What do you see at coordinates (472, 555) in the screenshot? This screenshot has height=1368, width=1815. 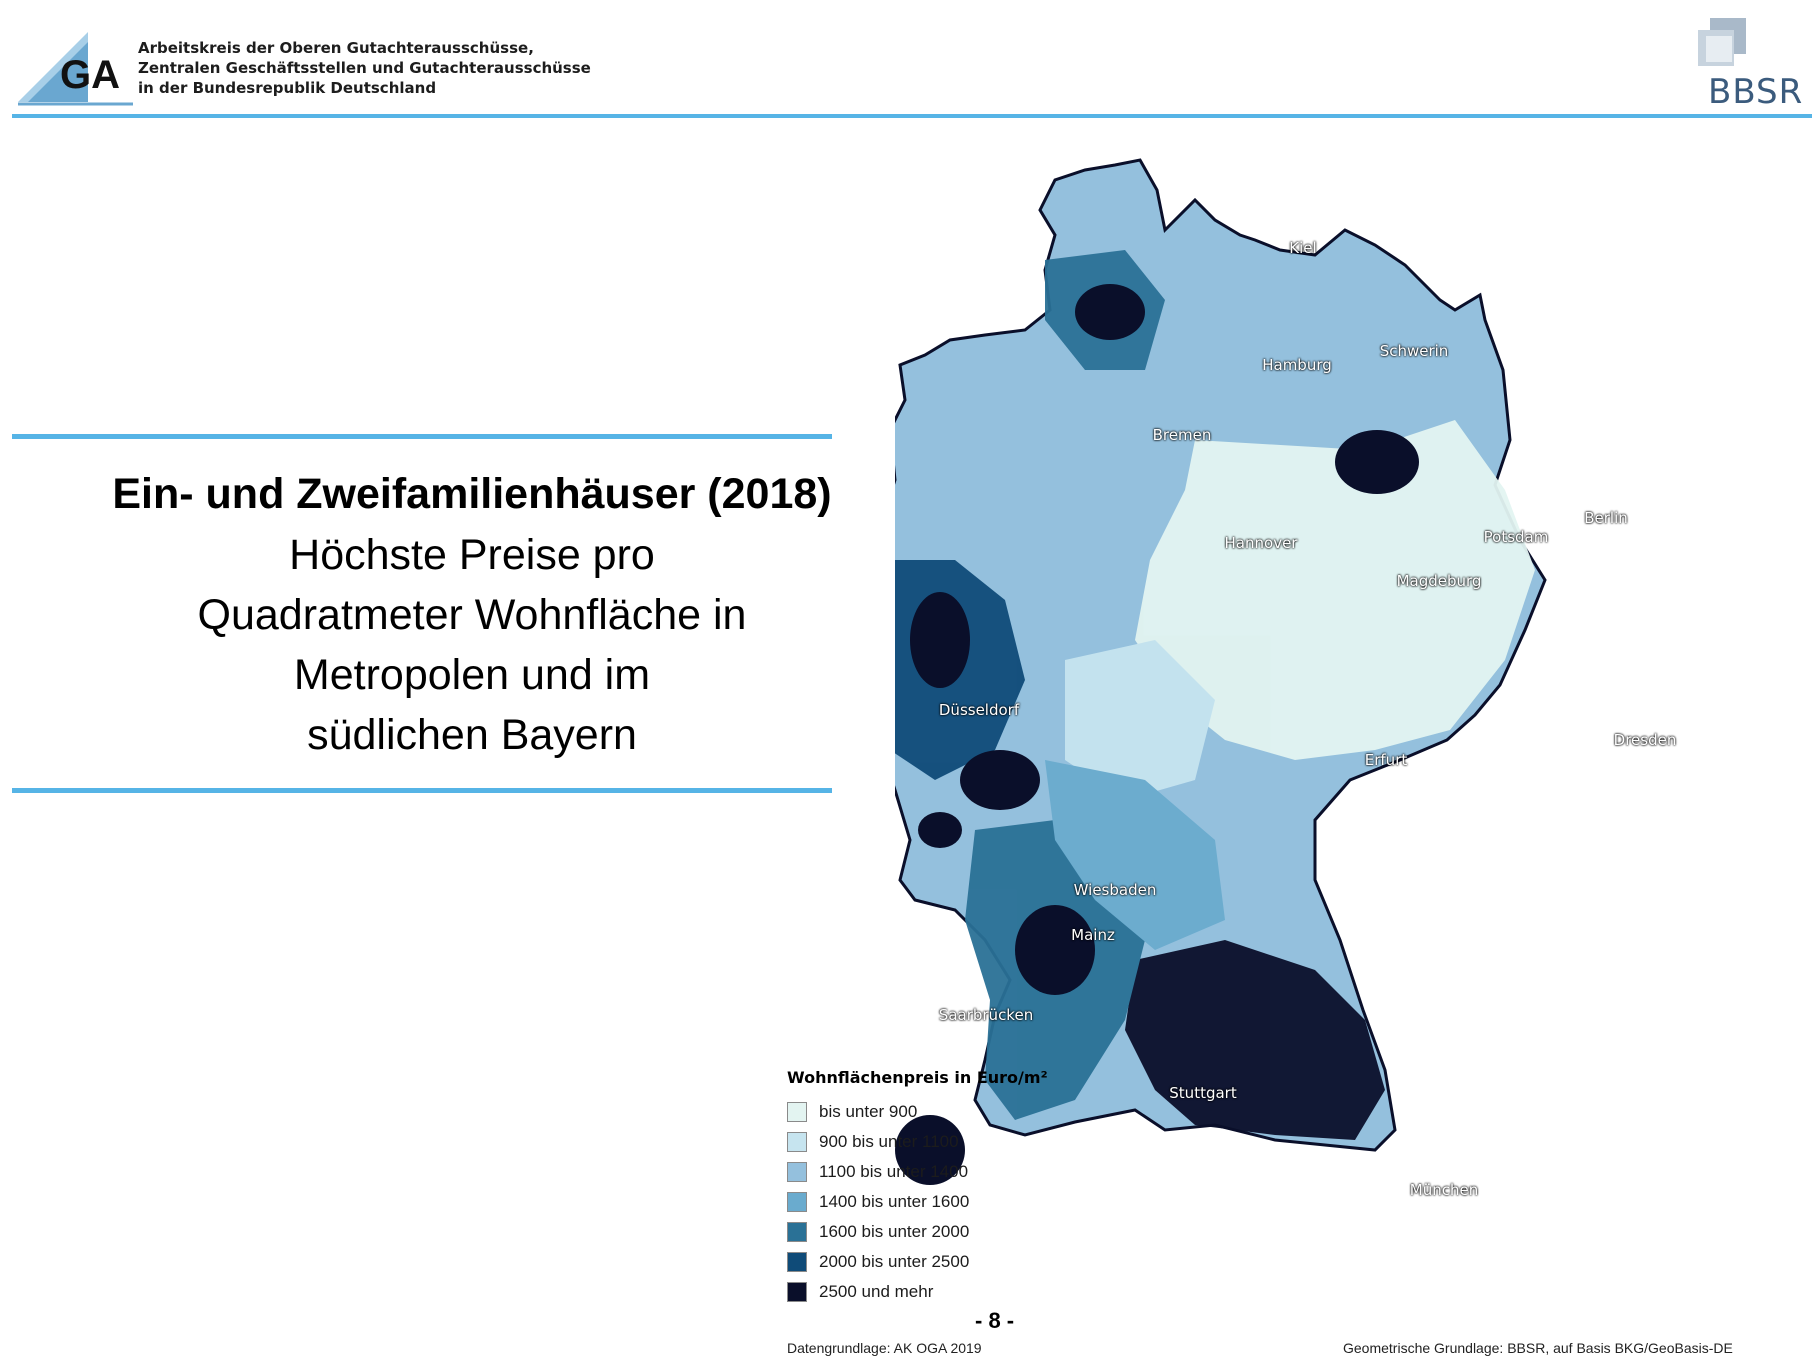 I see `title-sub-line-1: Höchste Preise pro` at bounding box center [472, 555].